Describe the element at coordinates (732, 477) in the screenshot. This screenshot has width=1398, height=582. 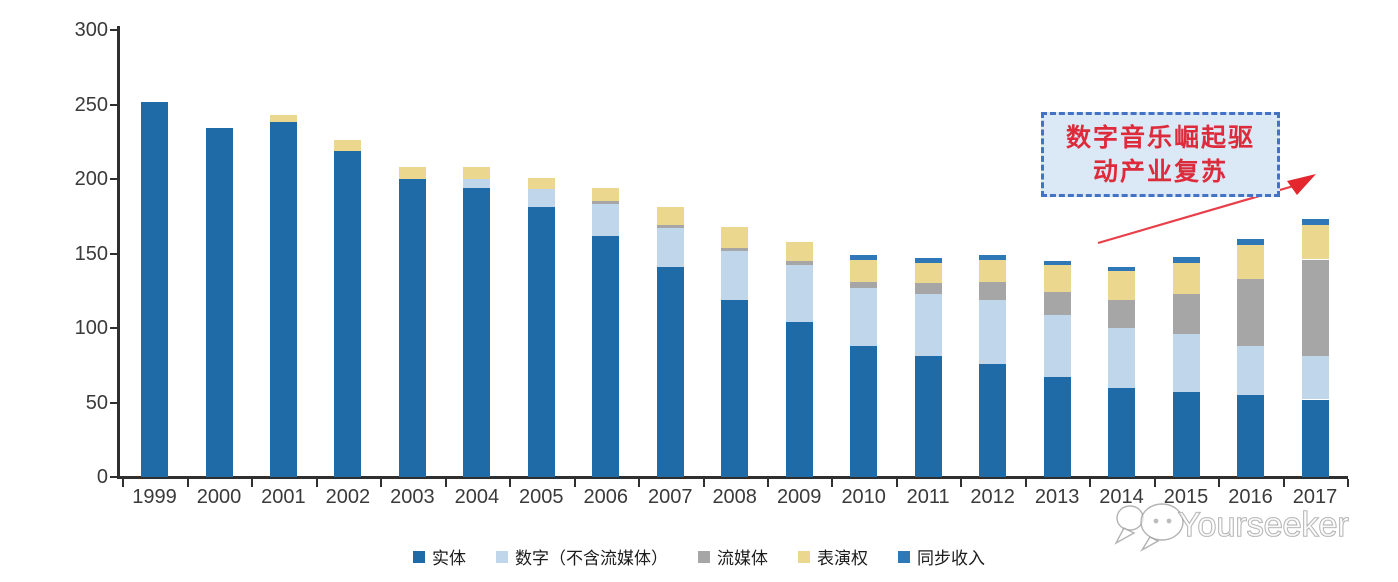
I see `x-axis` at that location.